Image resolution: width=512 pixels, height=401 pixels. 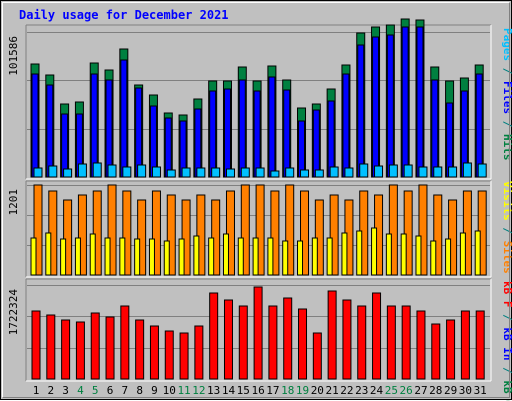 I want to click on legend-item: Files, so click(x=506, y=97).